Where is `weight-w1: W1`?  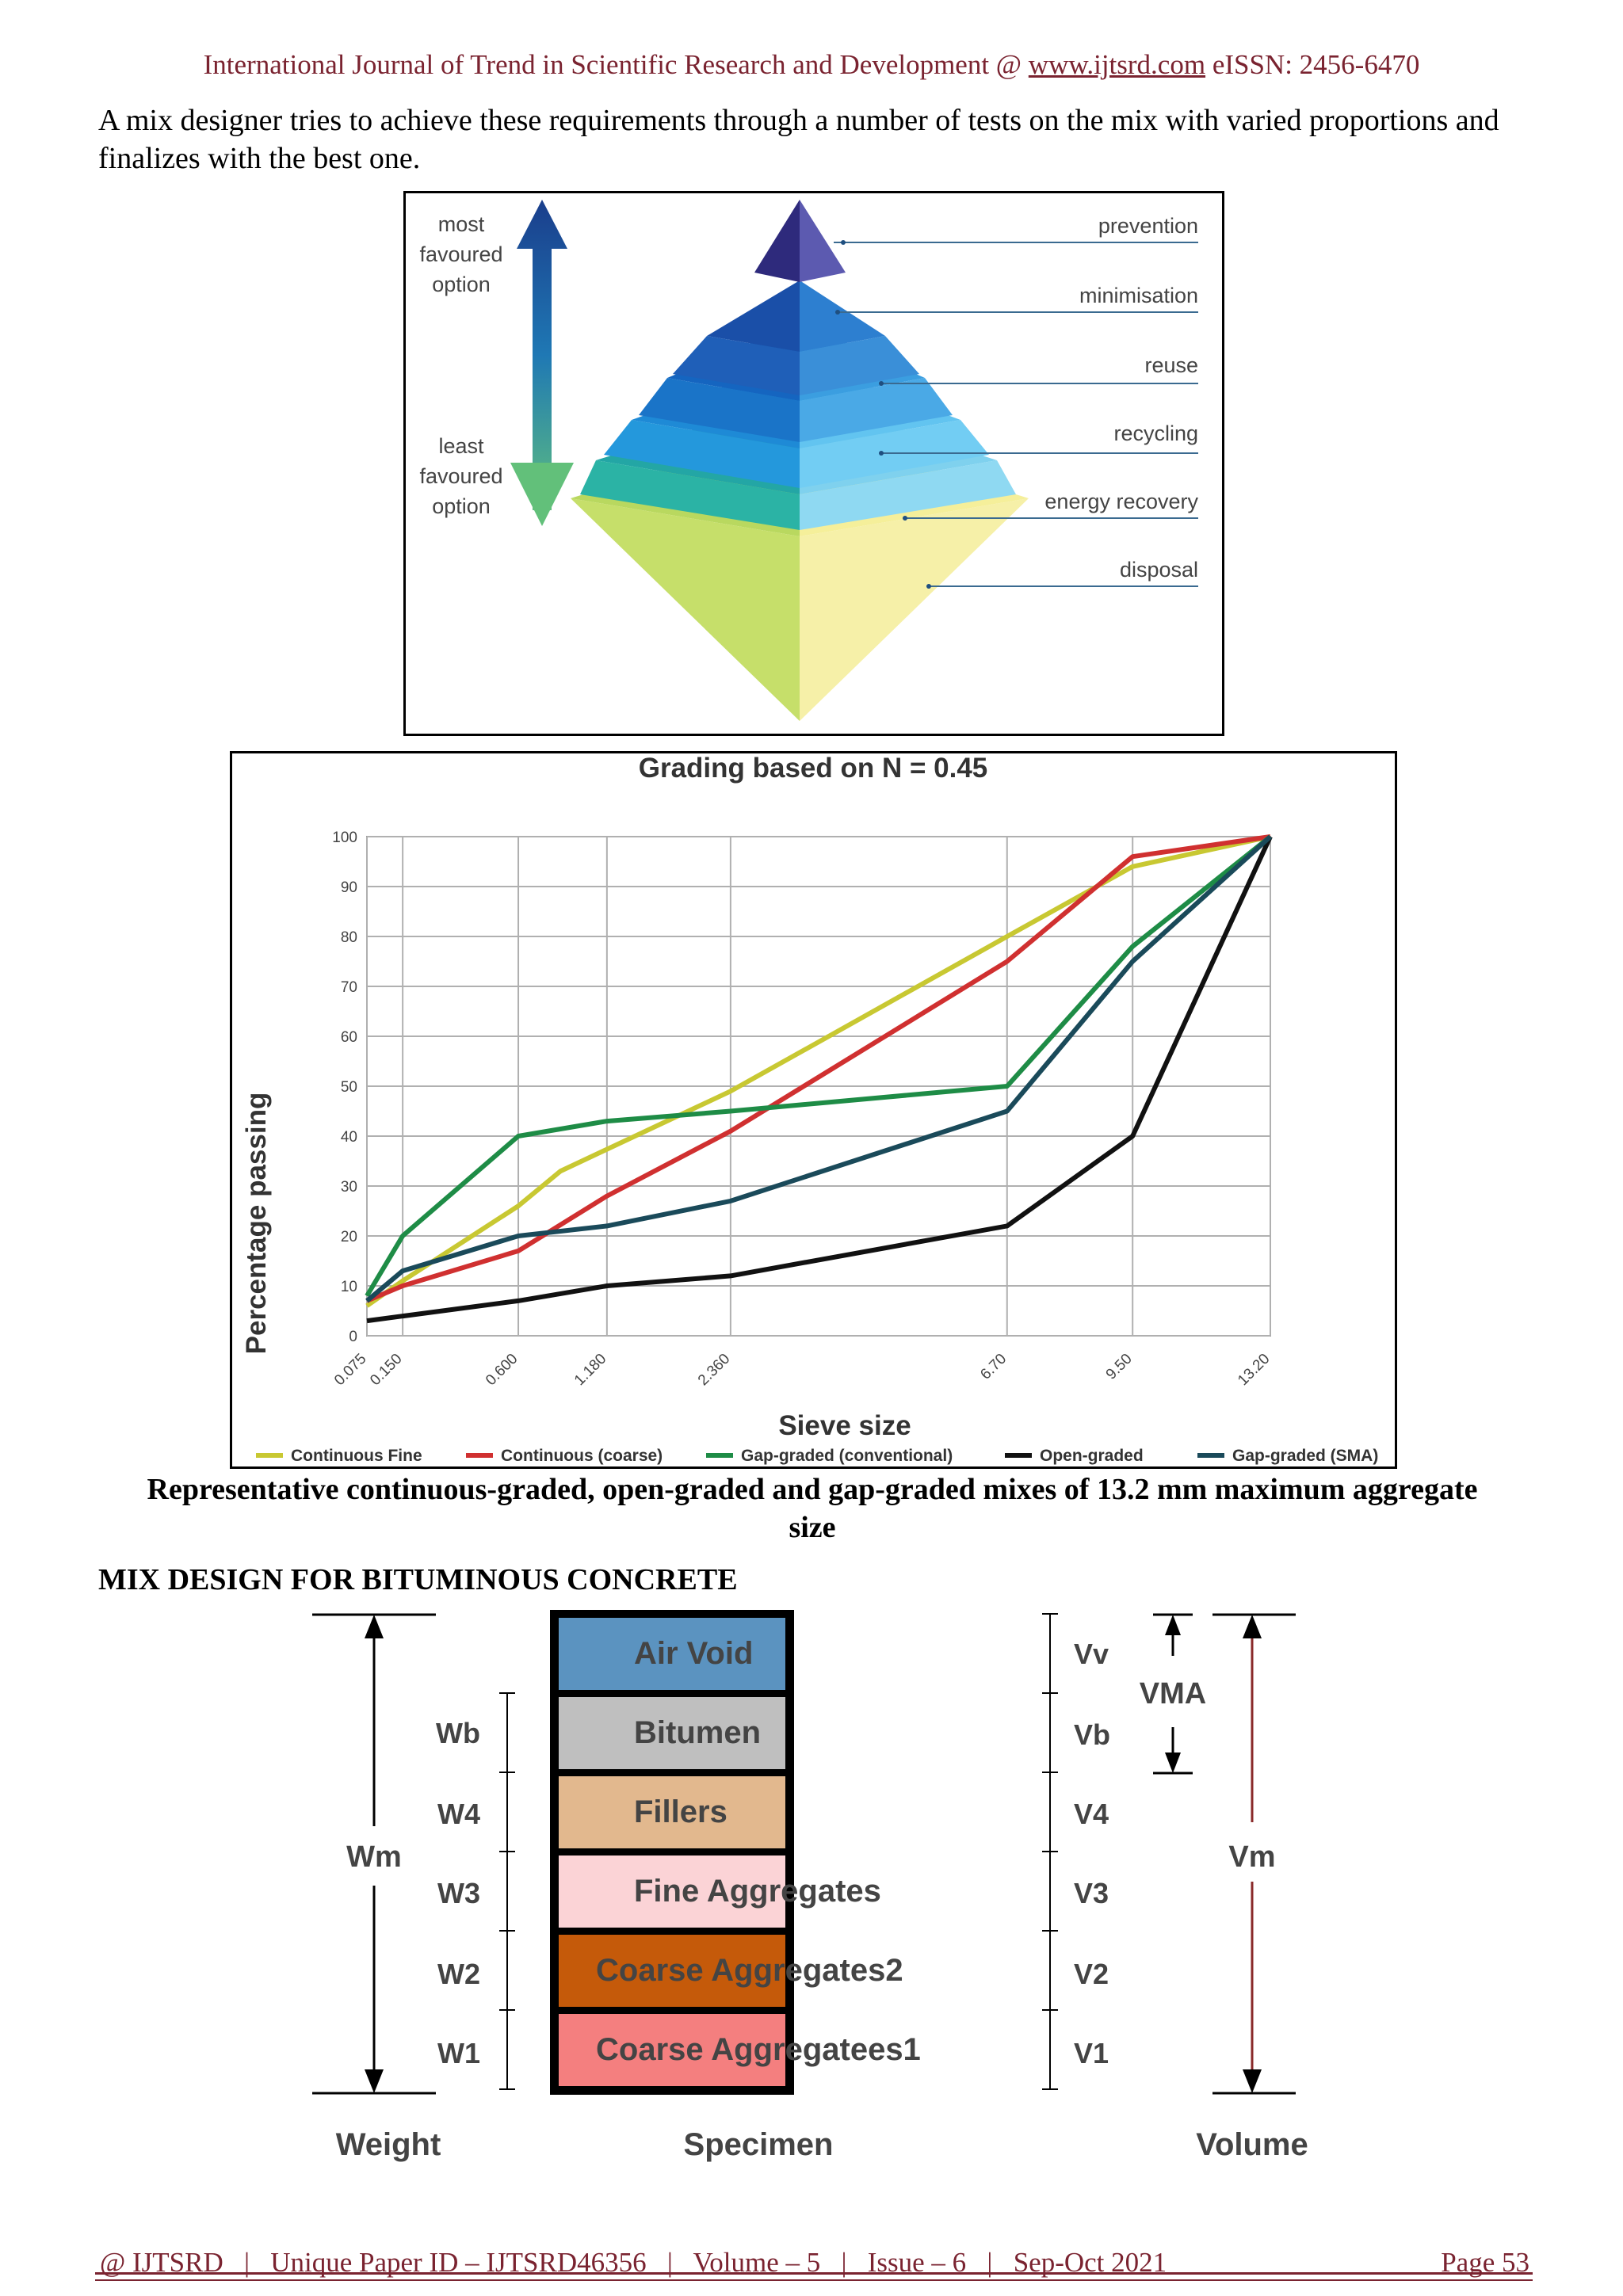 weight-w1: W1 is located at coordinates (458, 2053).